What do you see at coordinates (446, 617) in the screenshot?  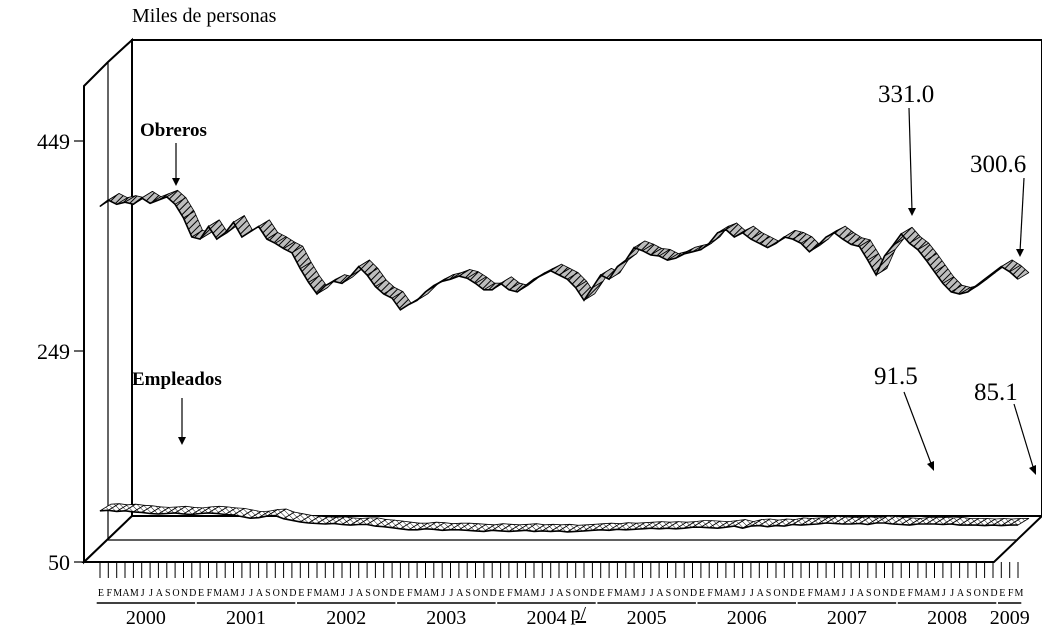 I see `year-label-2003: 2003` at bounding box center [446, 617].